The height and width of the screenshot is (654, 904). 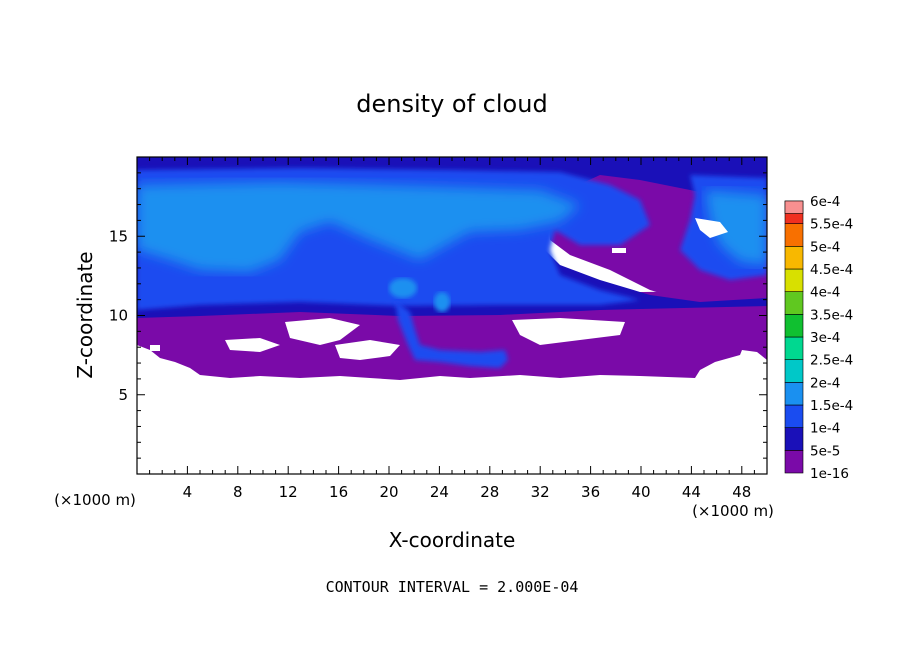 I want to click on x-tick-label: 44, so click(x=691, y=492).